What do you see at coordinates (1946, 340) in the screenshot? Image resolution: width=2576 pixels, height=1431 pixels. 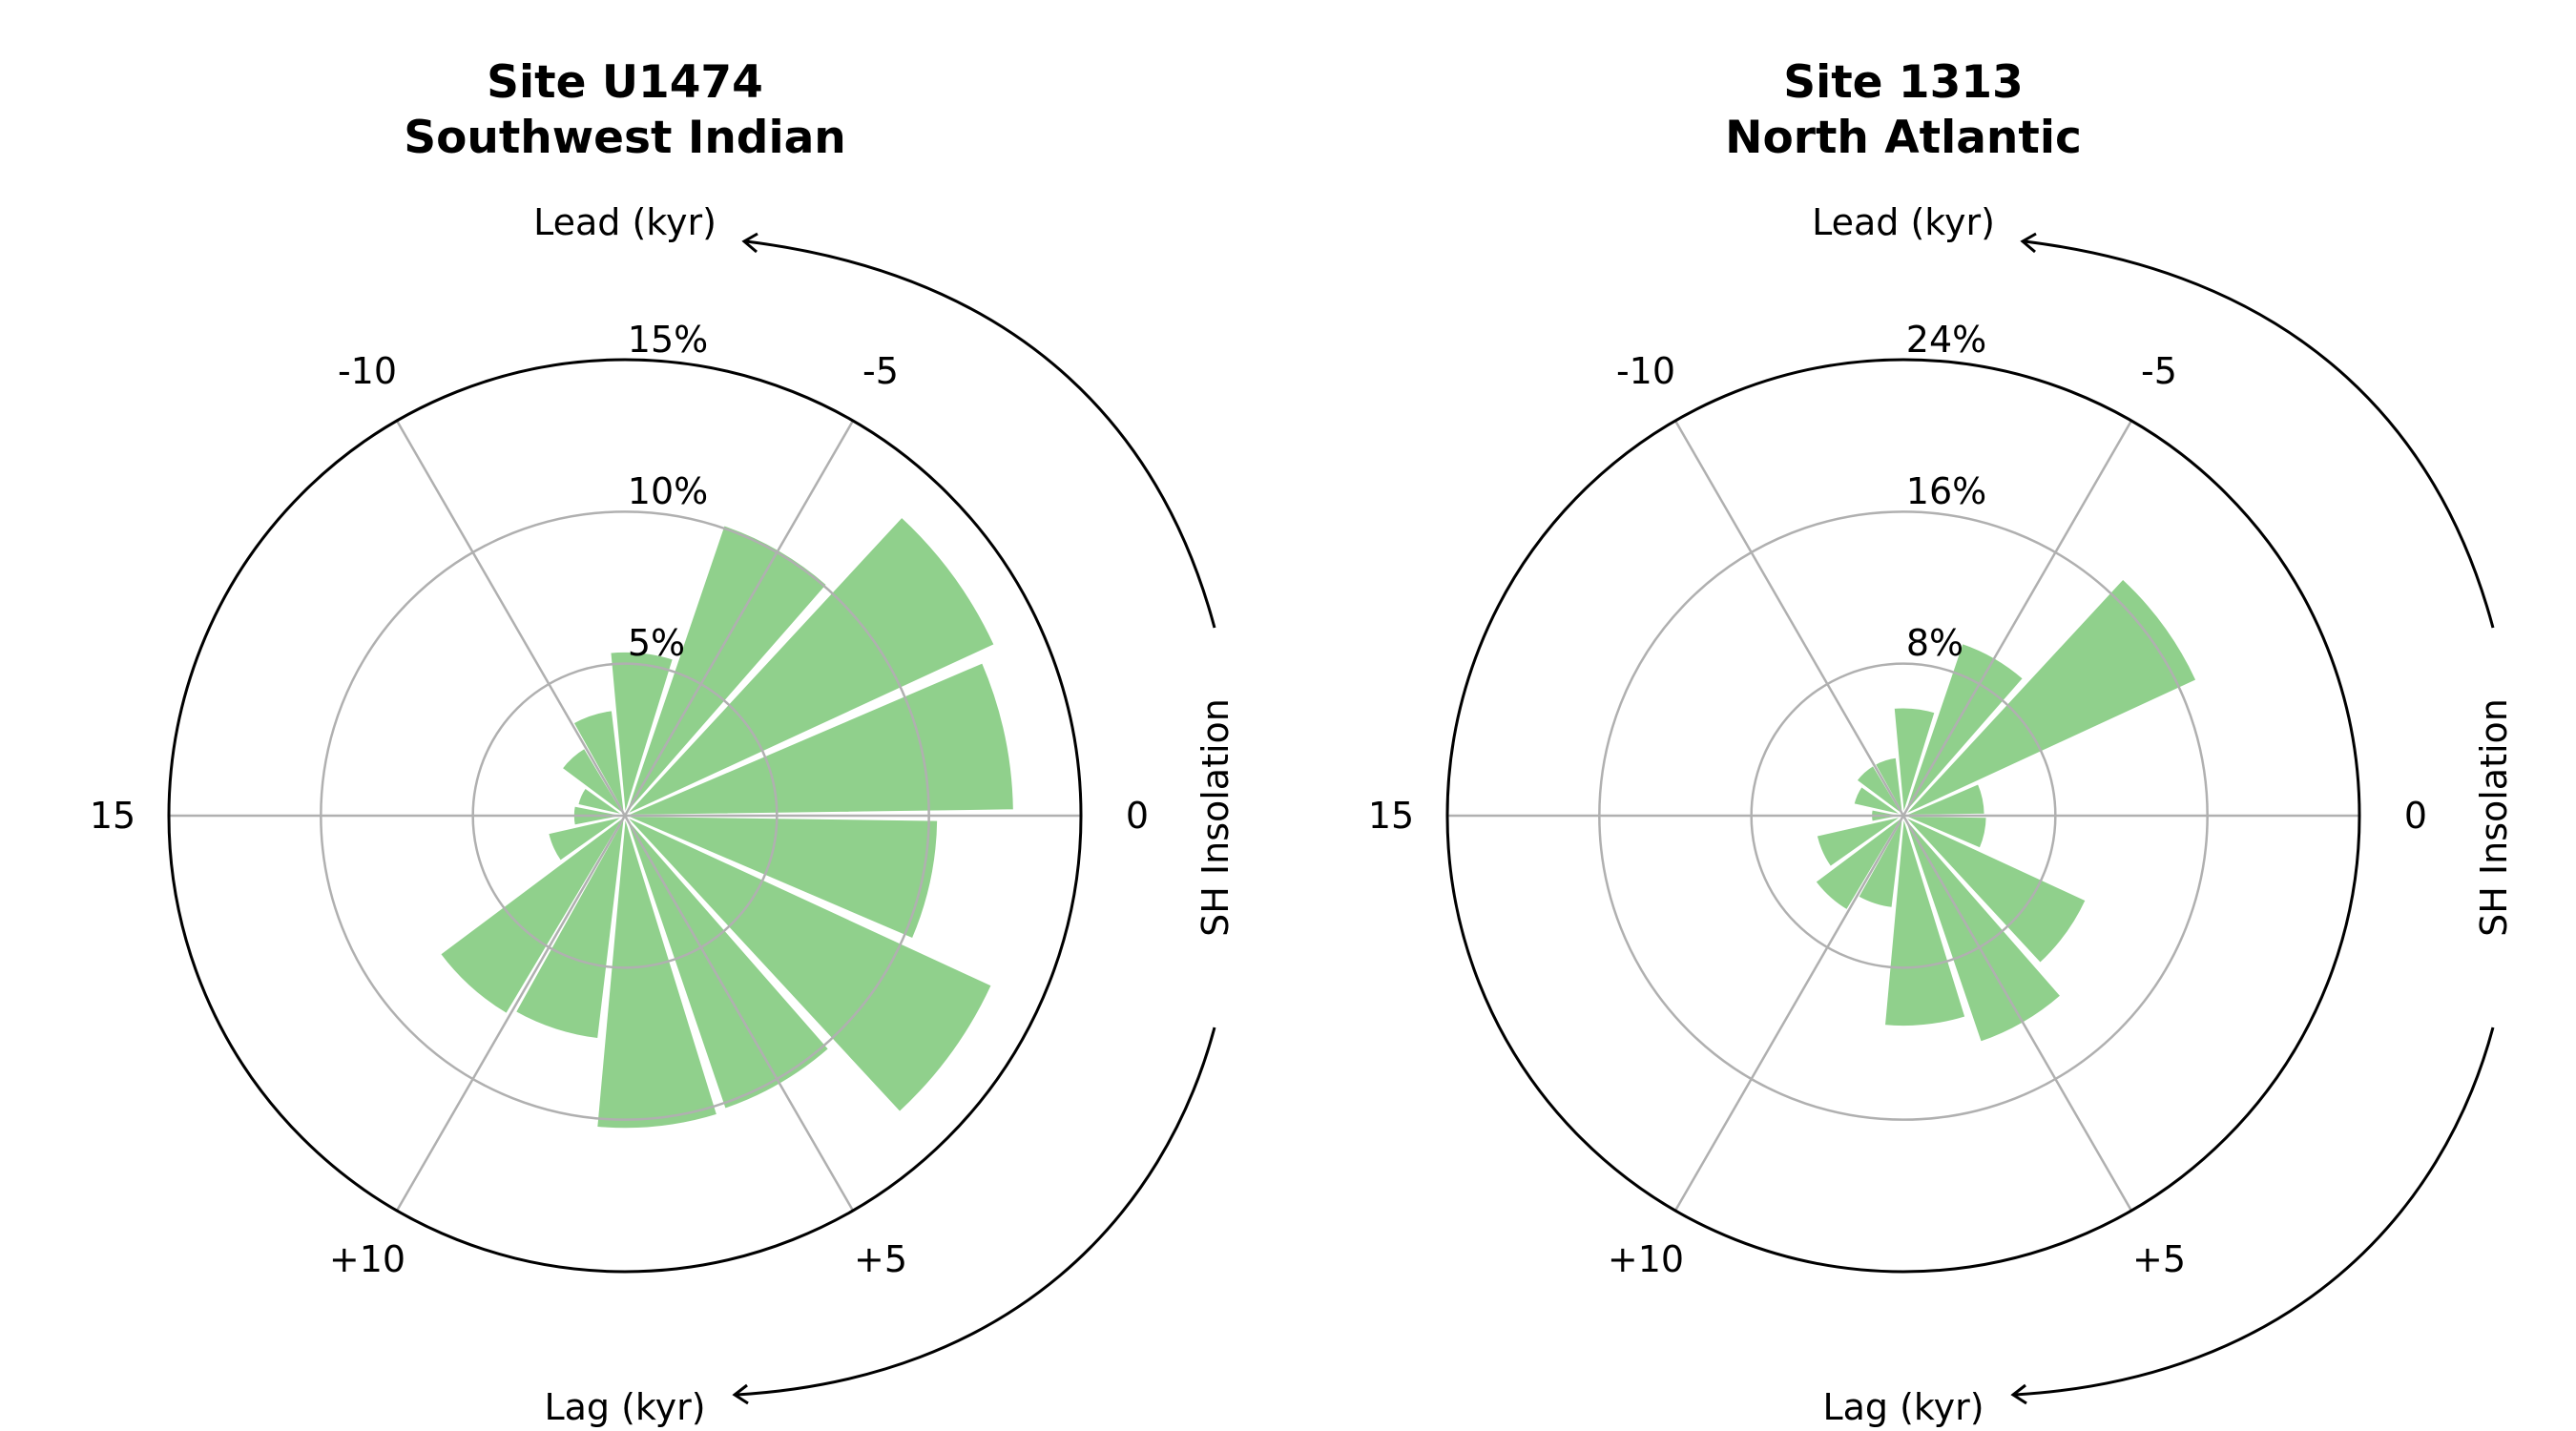 I see `radial-tick-label: 24%` at bounding box center [1946, 340].